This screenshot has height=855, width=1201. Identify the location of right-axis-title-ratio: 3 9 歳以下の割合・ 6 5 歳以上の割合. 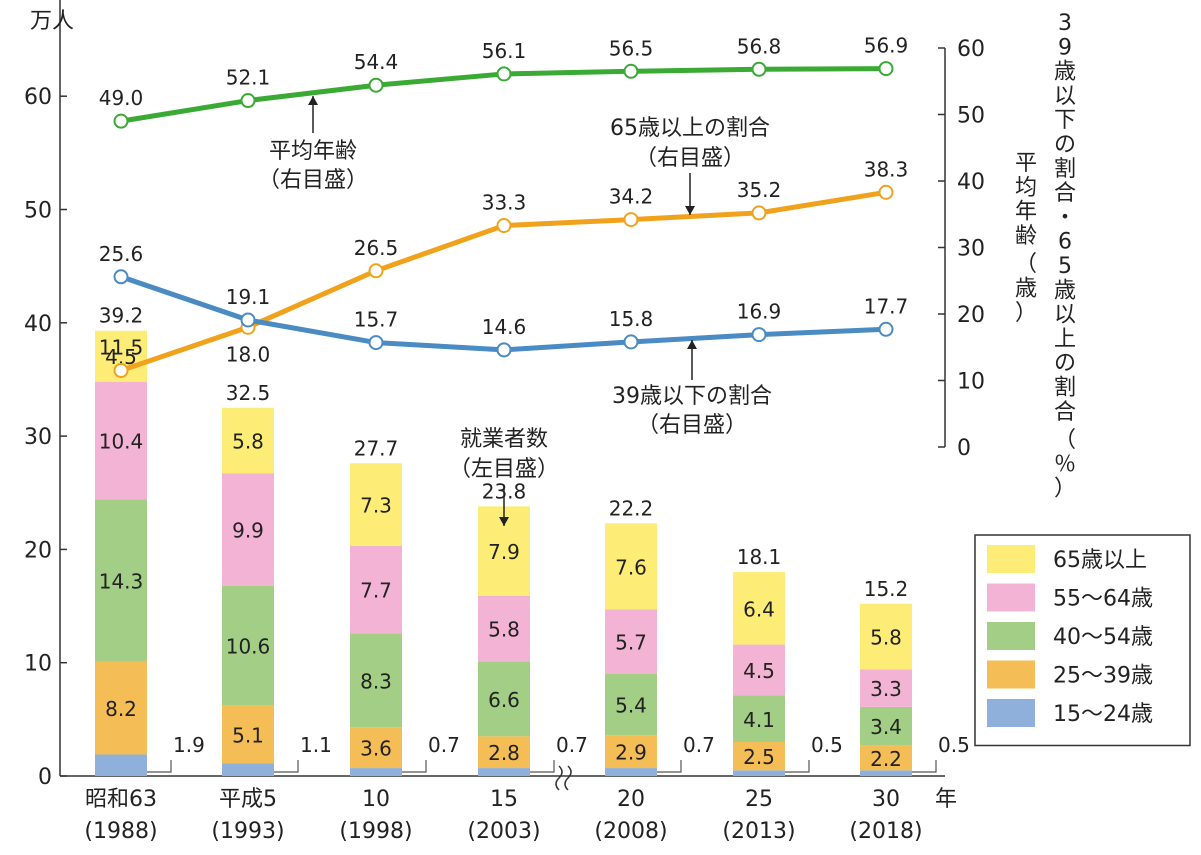
(1065, 218).